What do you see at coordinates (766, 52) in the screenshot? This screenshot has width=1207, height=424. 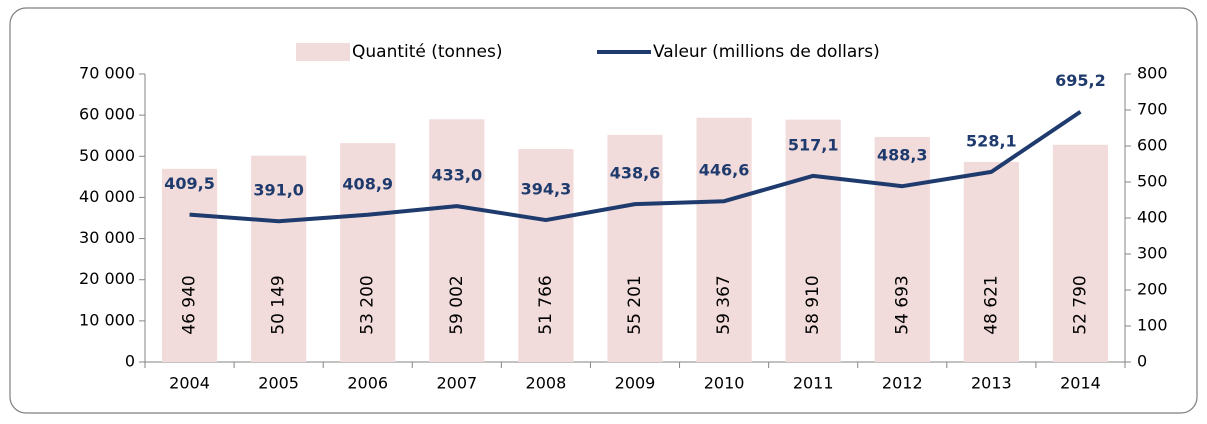 I see `legend-label: Valeur (millions de dollars)` at bounding box center [766, 52].